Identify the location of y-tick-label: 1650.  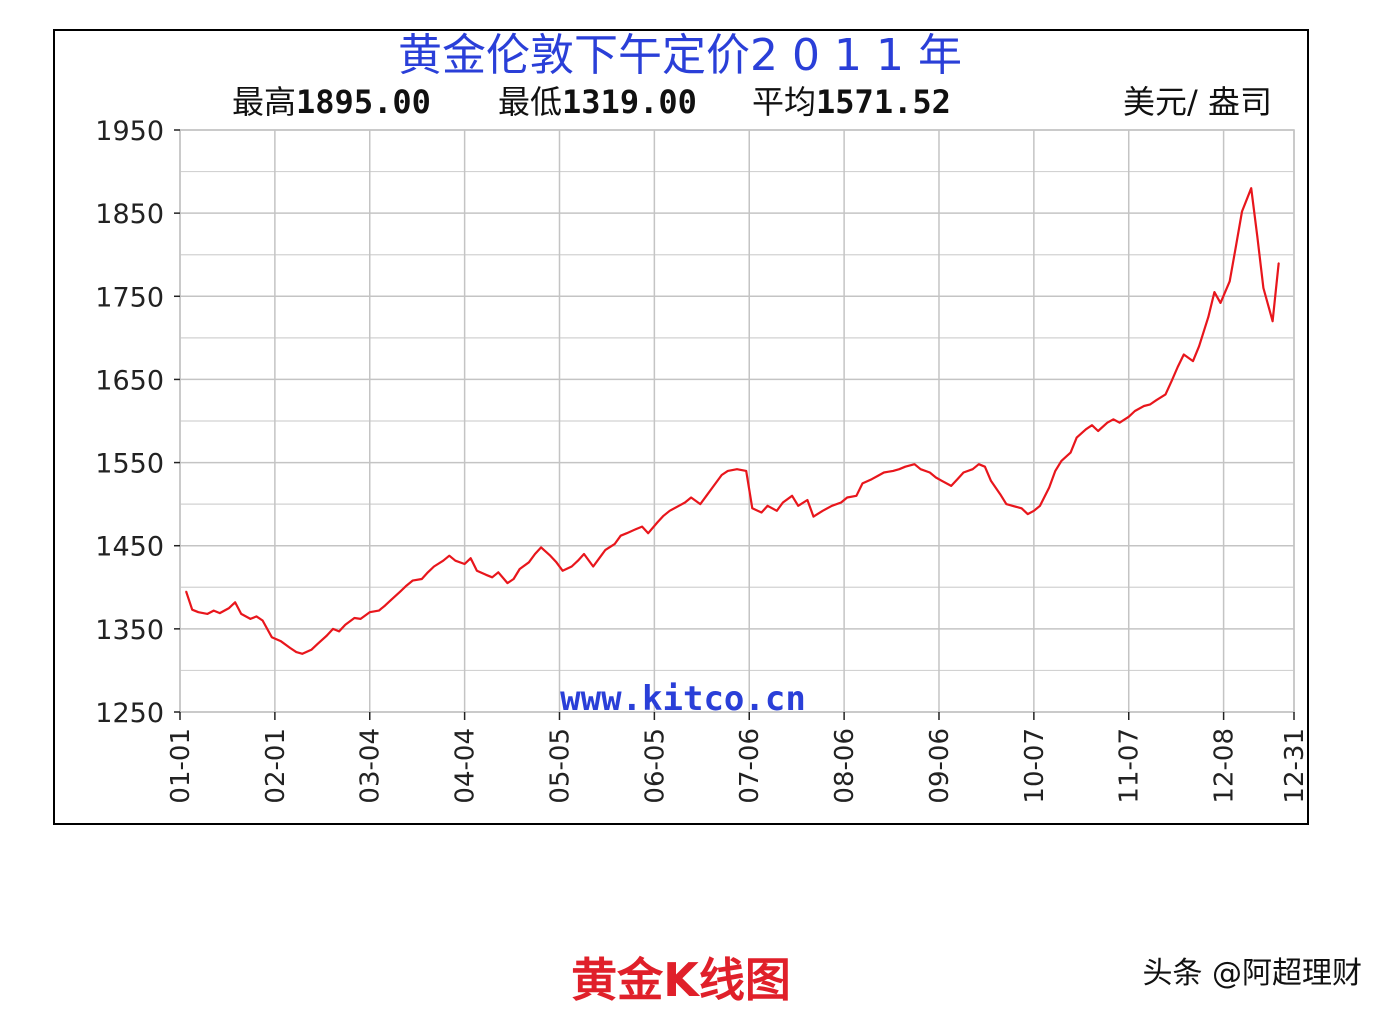
(129, 380).